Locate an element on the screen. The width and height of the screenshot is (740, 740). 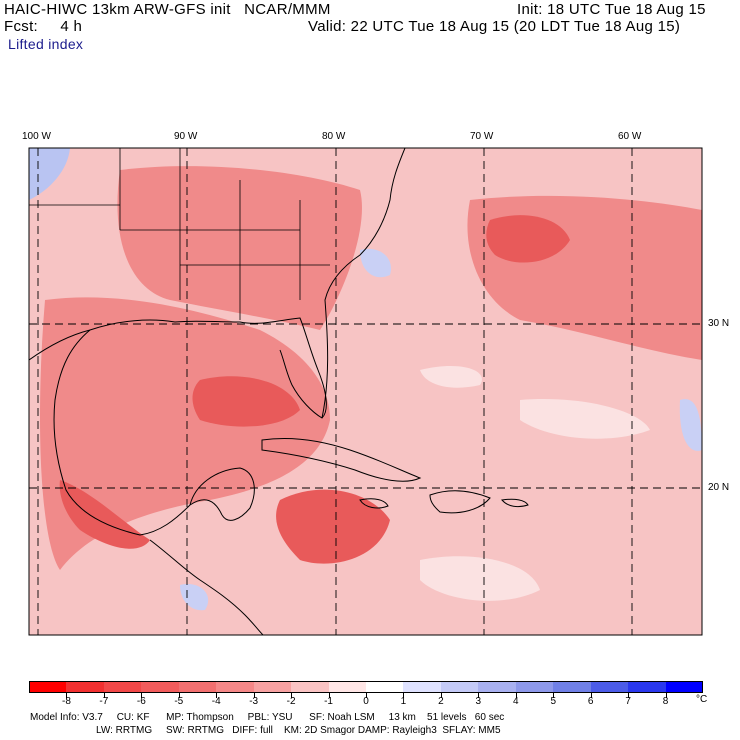
colorbar-label: -7 is located at coordinates (104, 701).